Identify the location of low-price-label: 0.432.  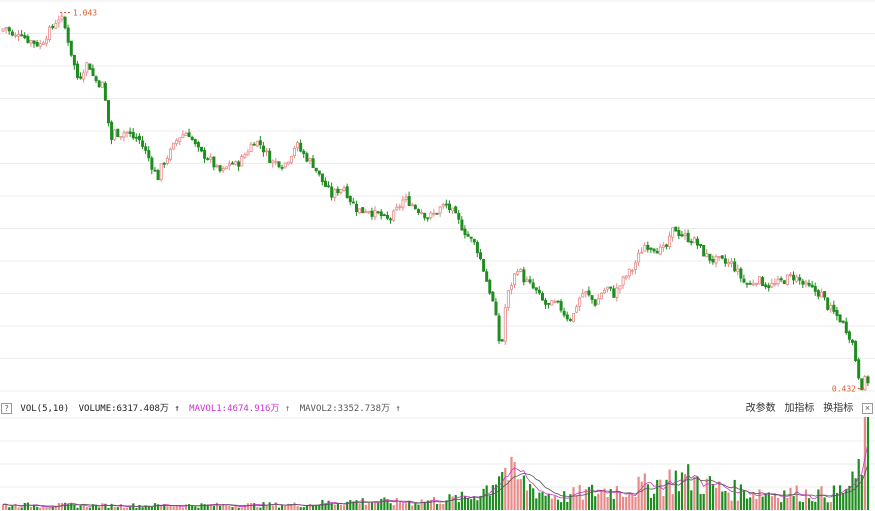
(844, 389).